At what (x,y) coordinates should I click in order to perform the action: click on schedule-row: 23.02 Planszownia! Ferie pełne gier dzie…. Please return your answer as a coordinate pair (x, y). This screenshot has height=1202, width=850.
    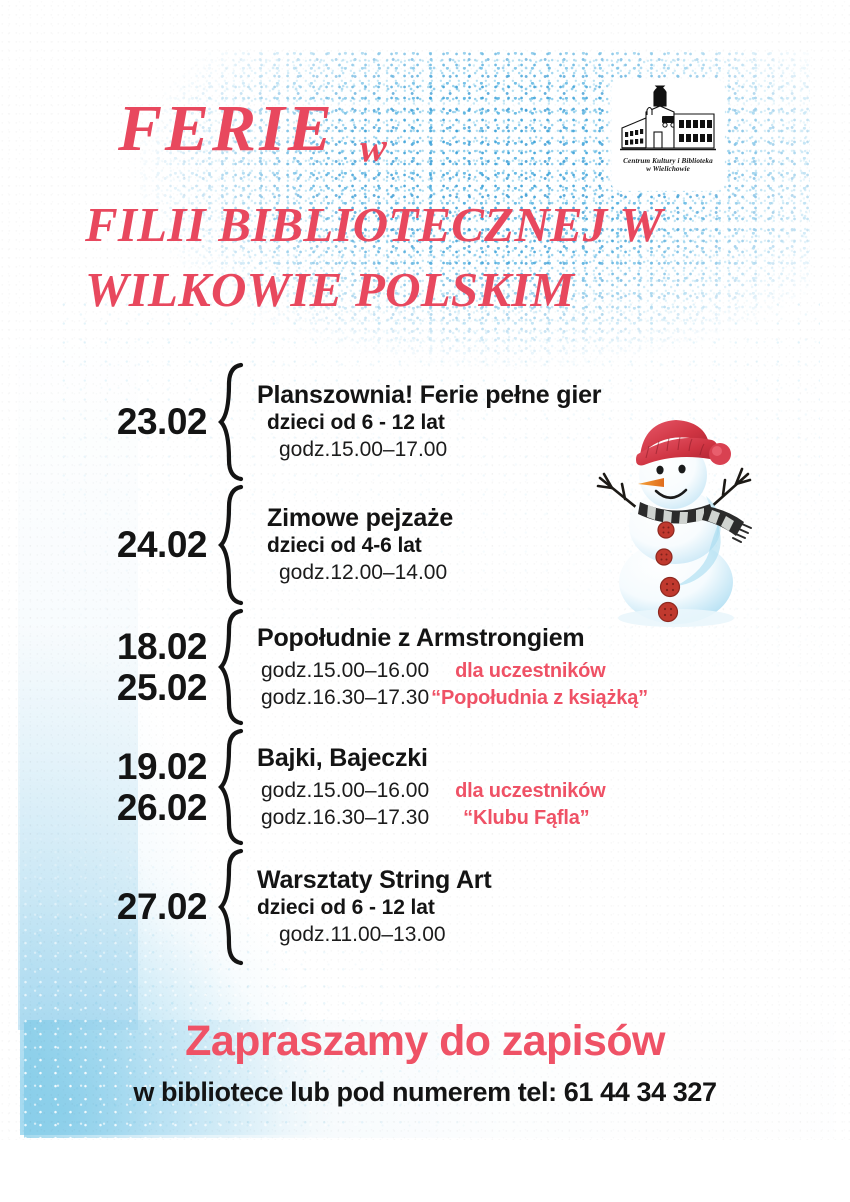
    Looking at the image, I should click on (425, 422).